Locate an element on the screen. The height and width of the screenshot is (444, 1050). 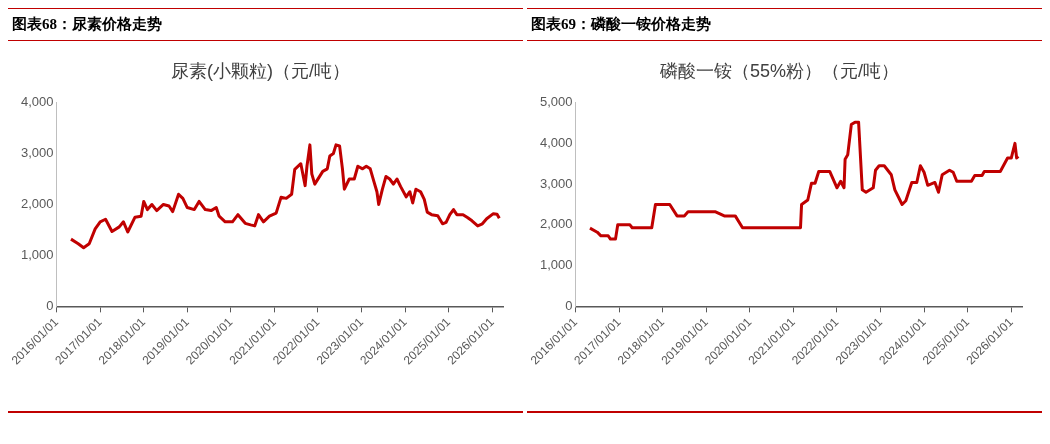
y-tick-label: 5,000 is located at coordinates (556, 102).